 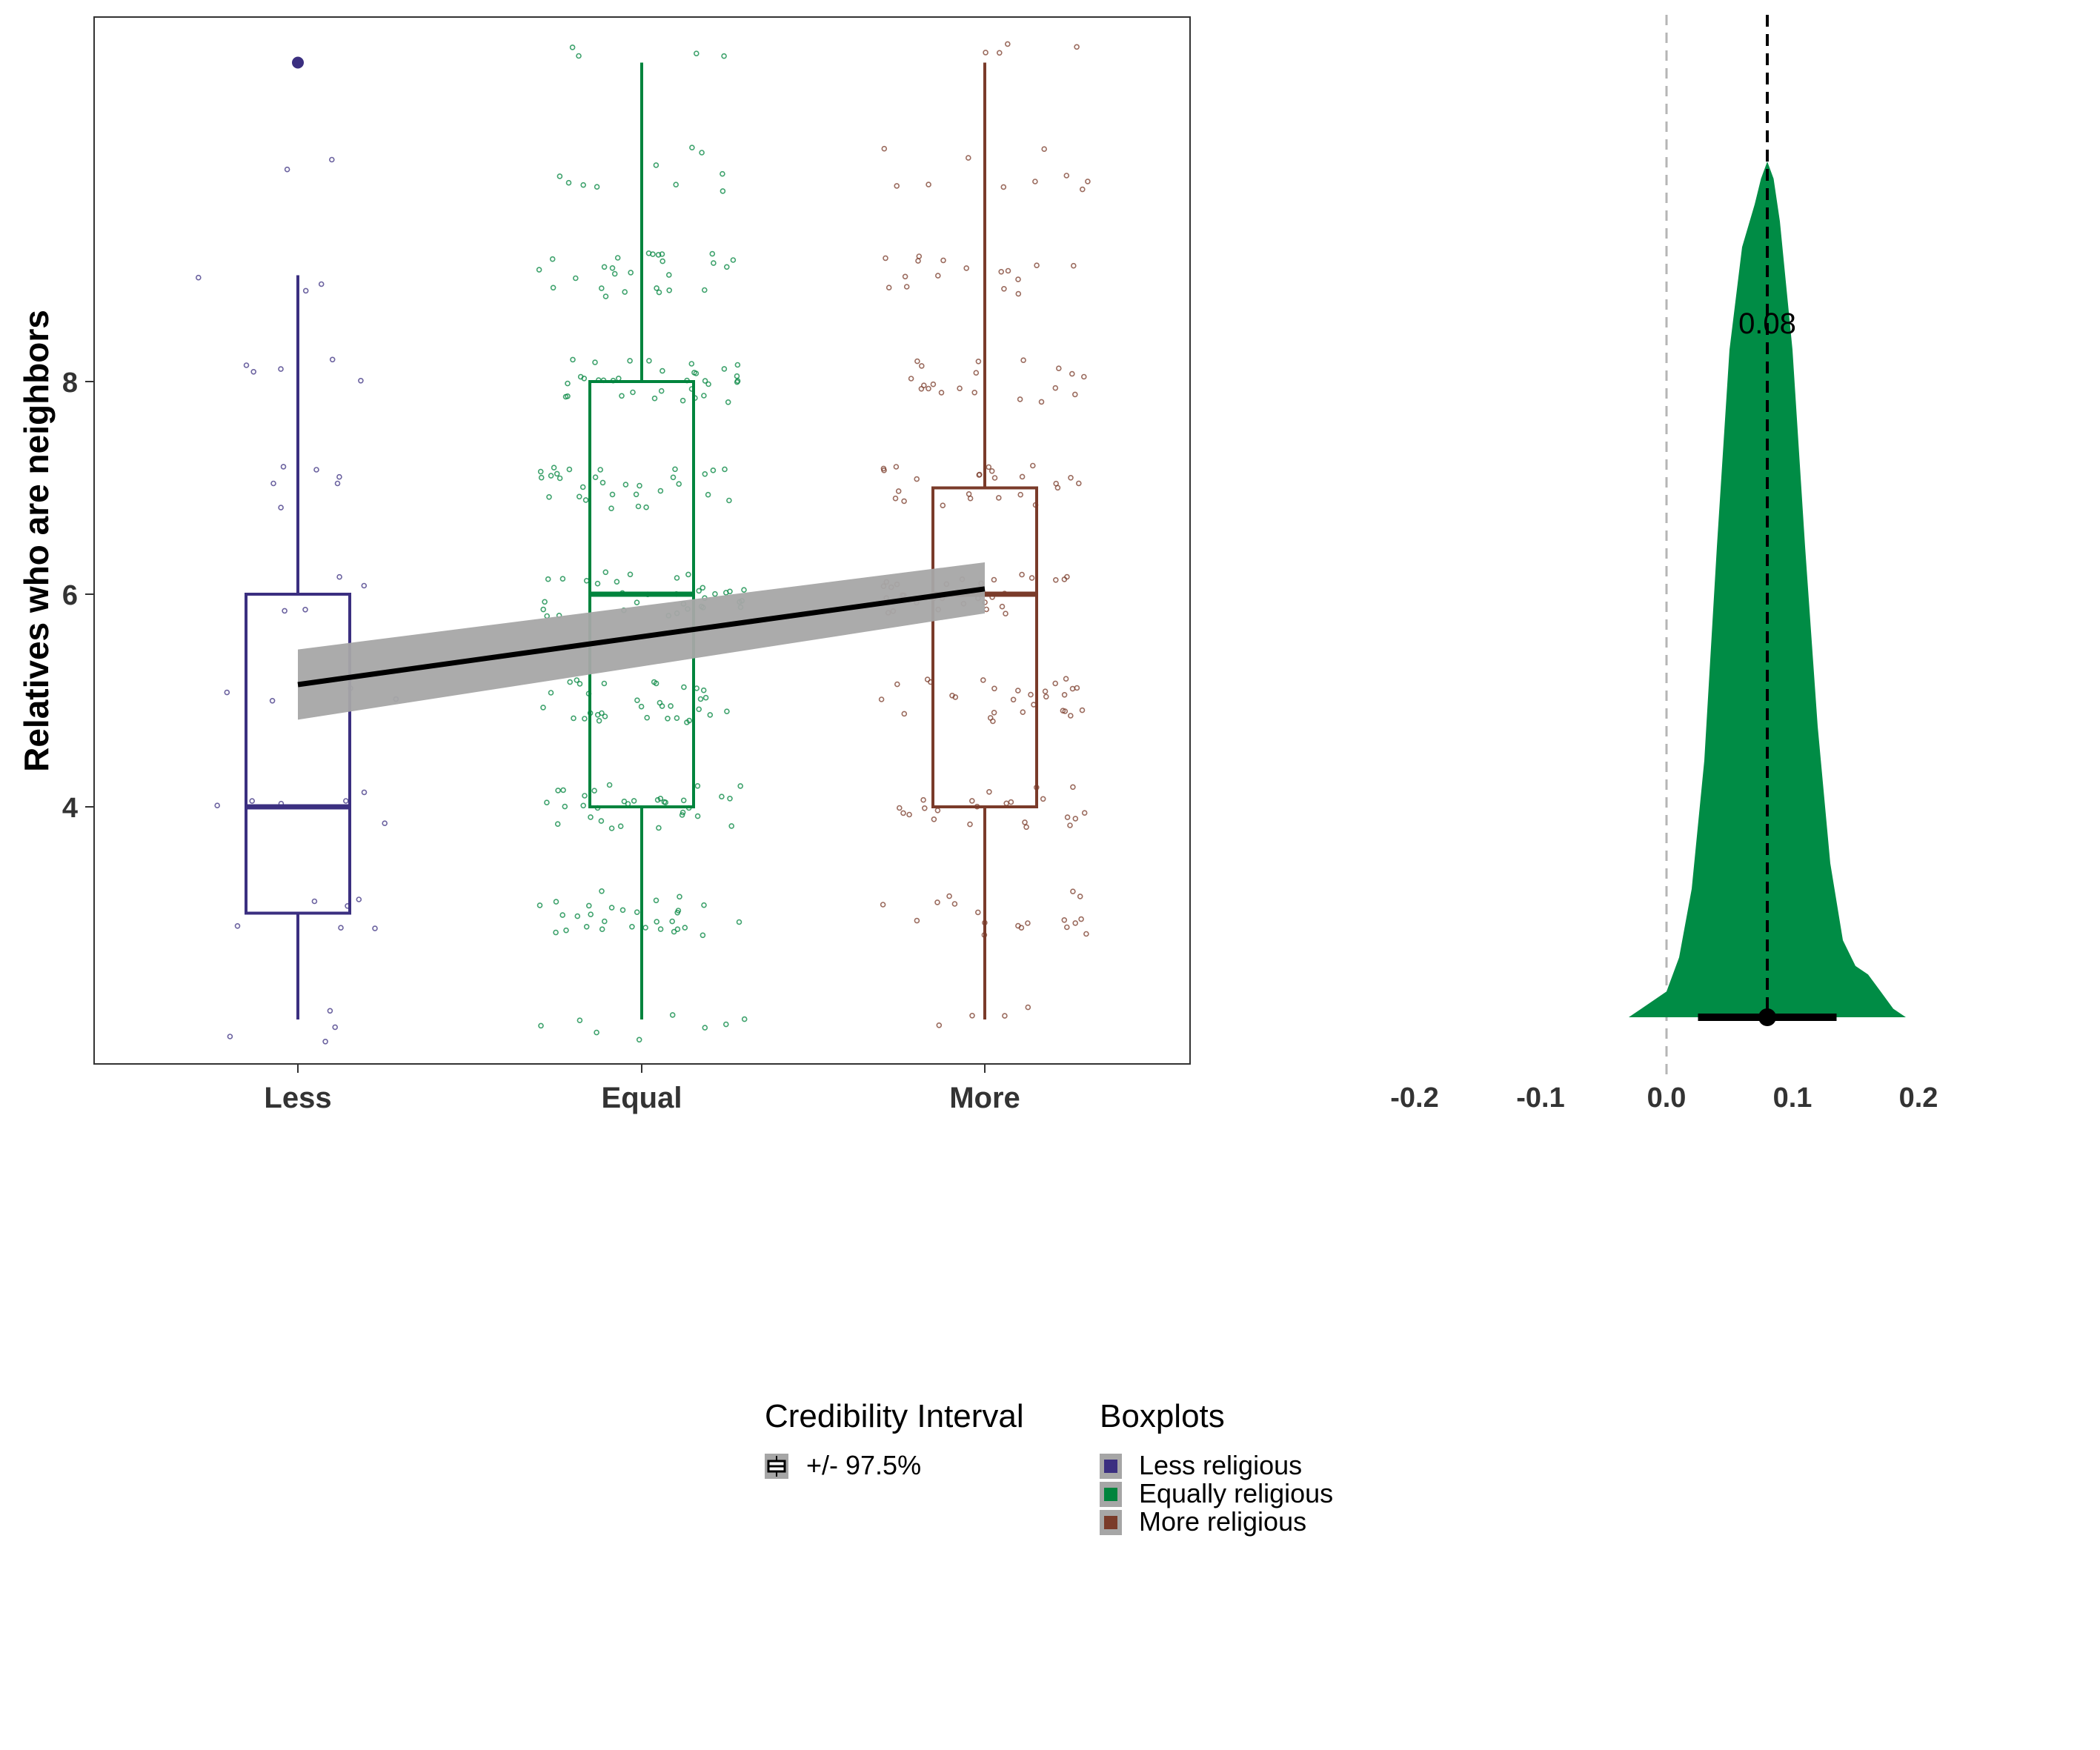 What do you see at coordinates (1767, 1017) in the screenshot?
I see `point-estimate-dot` at bounding box center [1767, 1017].